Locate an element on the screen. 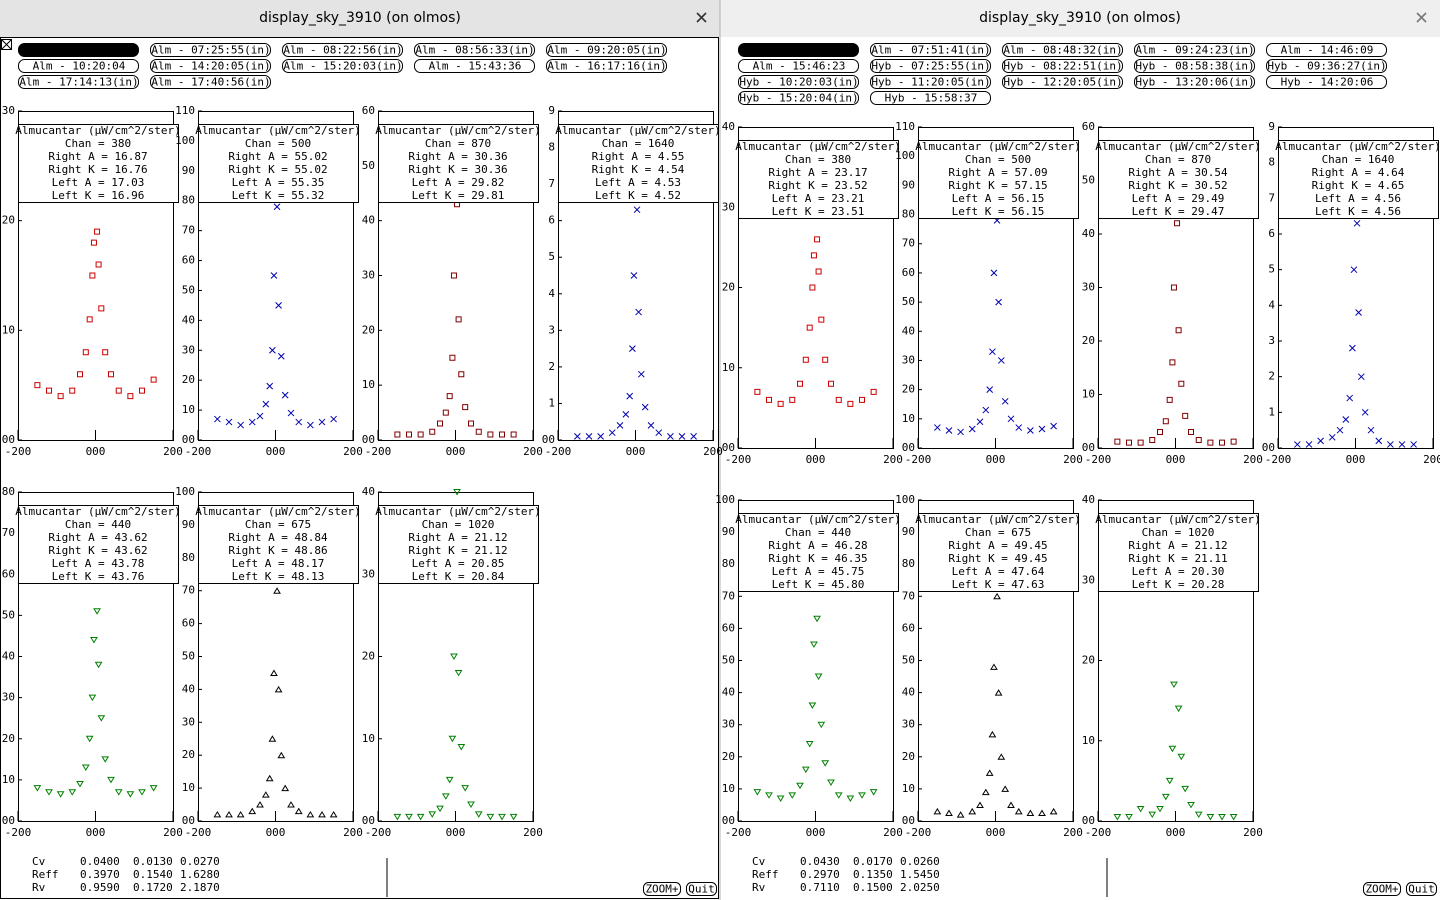  time-button-label: Hyb - 13:20:06(in) is located at coordinates (1194, 82).